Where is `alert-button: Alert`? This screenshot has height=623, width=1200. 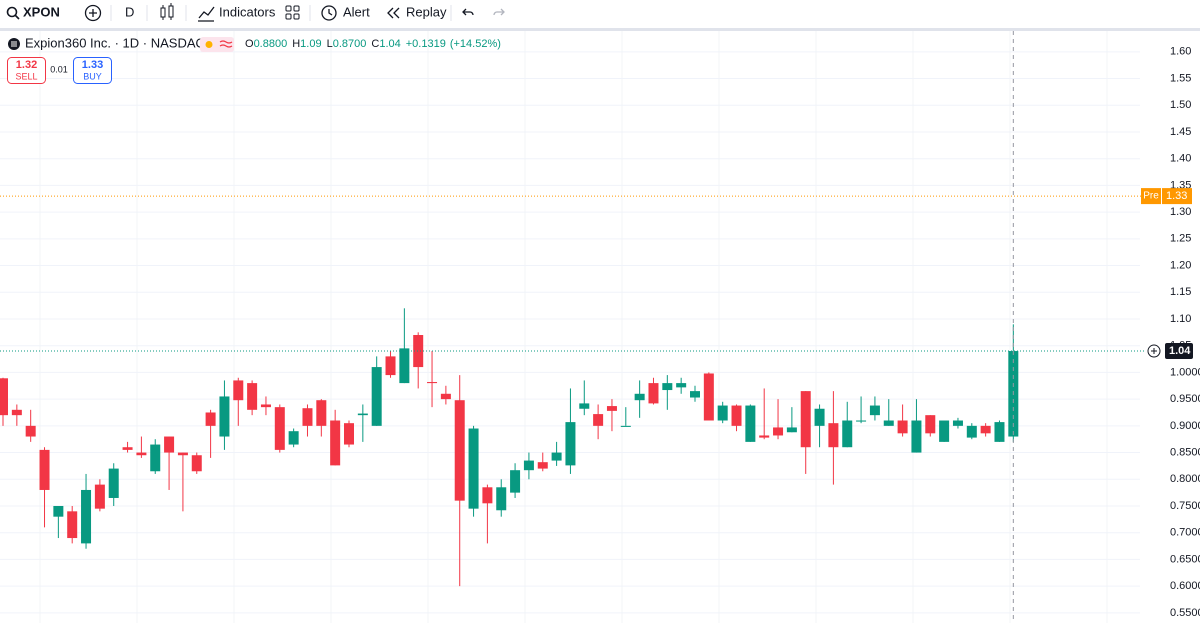 alert-button: Alert is located at coordinates (356, 11).